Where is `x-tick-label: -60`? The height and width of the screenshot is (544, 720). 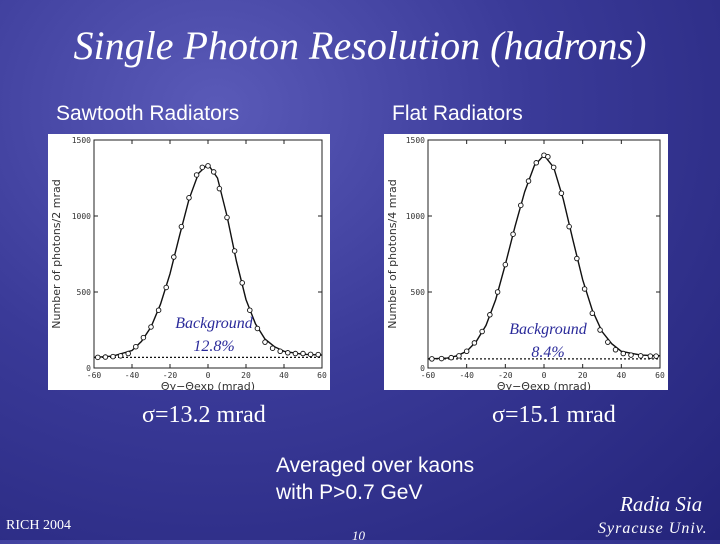 x-tick-label: -60 is located at coordinates (94, 375).